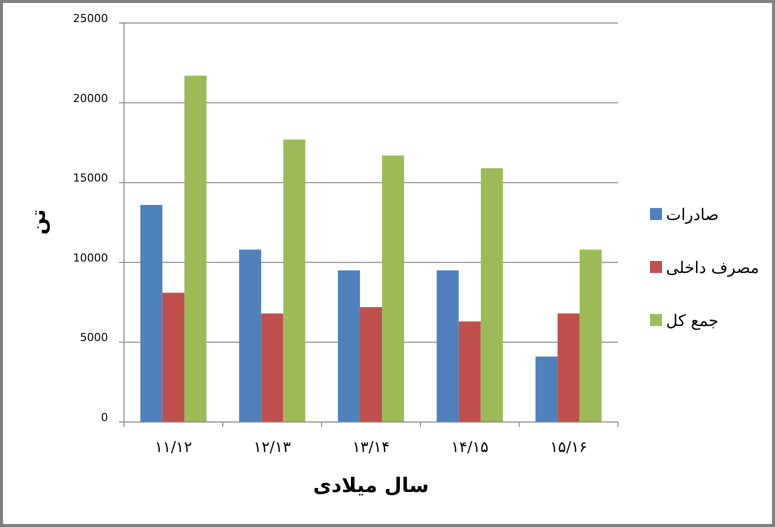 The height and width of the screenshot is (527, 775). Describe the element at coordinates (713, 267) in the screenshot. I see `legend-label: مصرف داخلی` at that location.